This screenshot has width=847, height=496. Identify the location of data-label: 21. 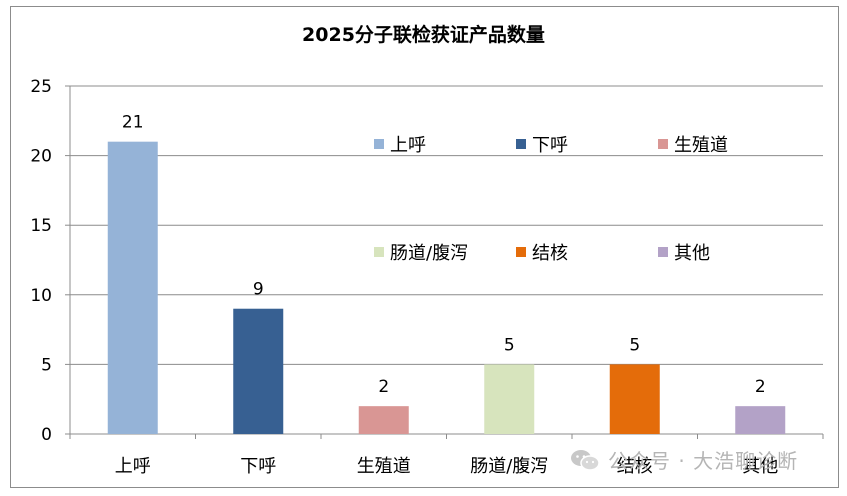
(133, 123).